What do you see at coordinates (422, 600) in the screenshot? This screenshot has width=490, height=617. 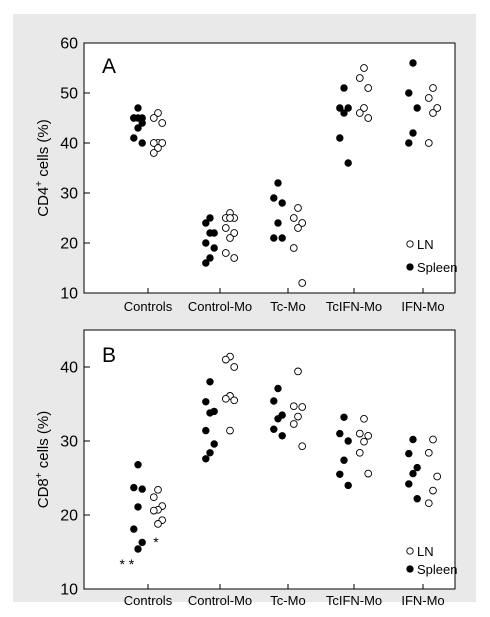 I see `x-tick-label: IFN-Mo` at bounding box center [422, 600].